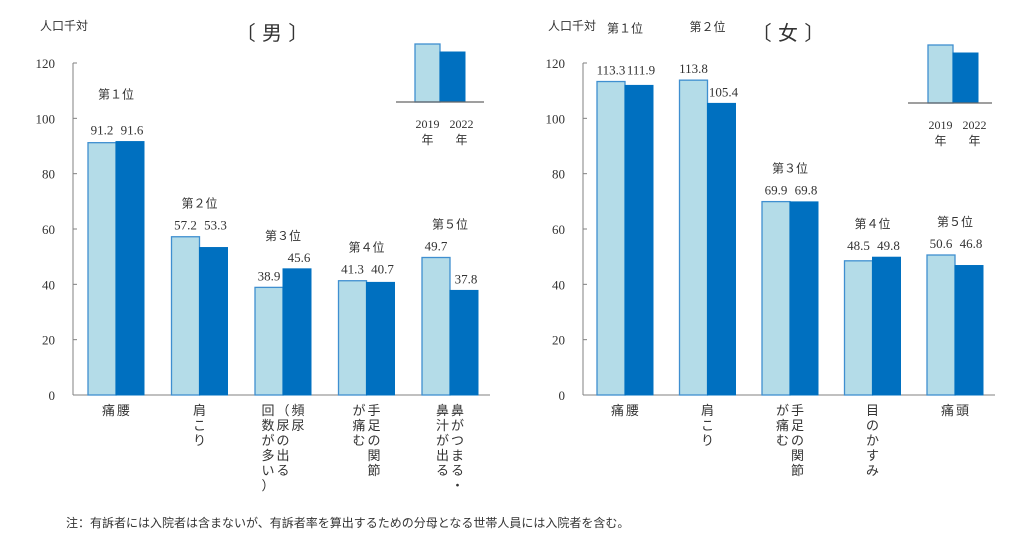  What do you see at coordinates (102, 130) in the screenshot?
I see `male-data-label-2019: 91.2` at bounding box center [102, 130].